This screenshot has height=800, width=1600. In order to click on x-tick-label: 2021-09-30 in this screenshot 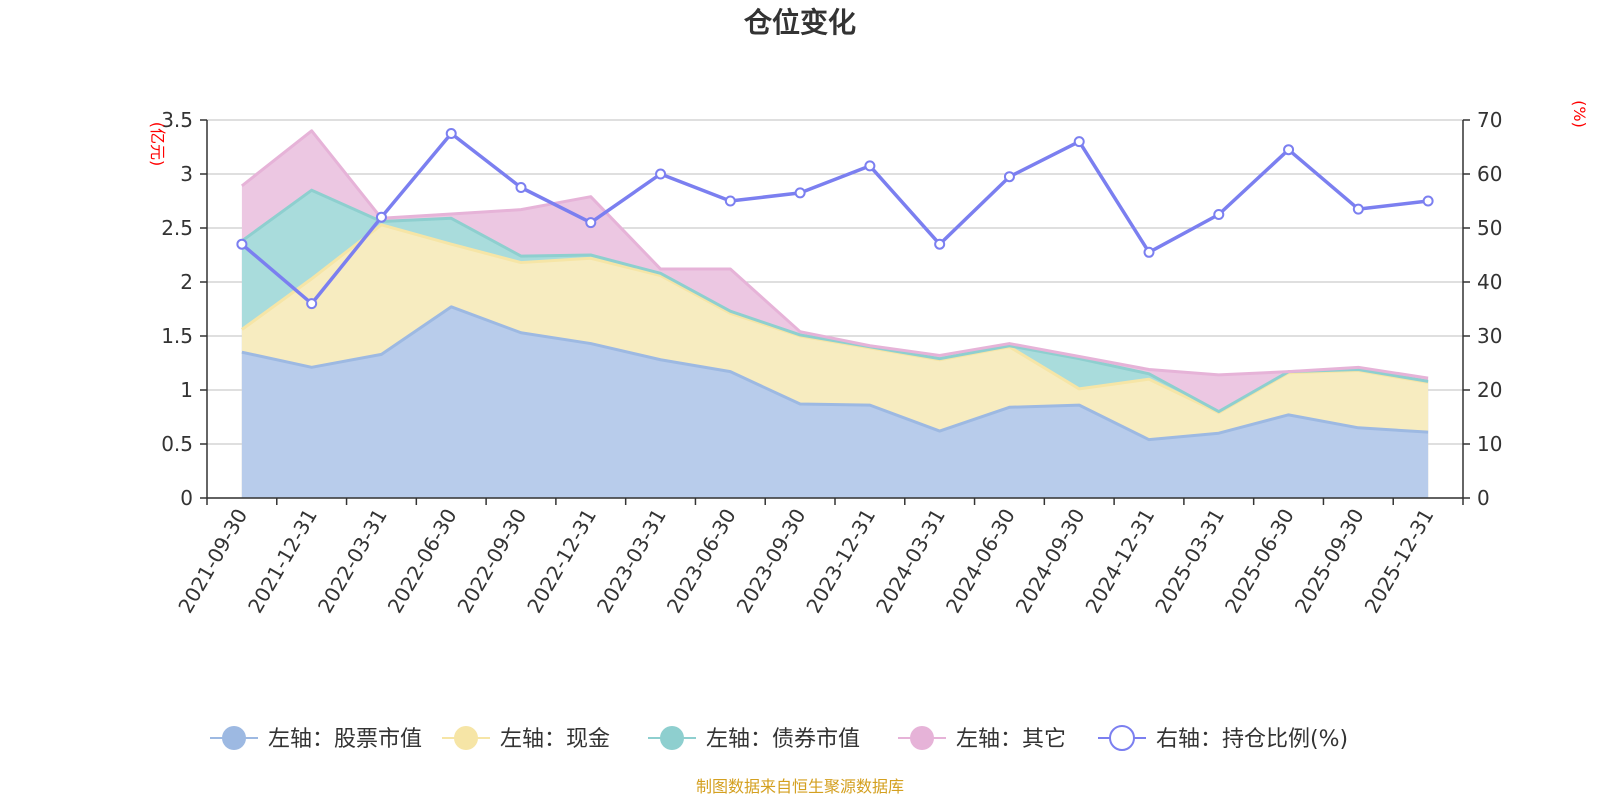, I will do `click(212, 561)`.